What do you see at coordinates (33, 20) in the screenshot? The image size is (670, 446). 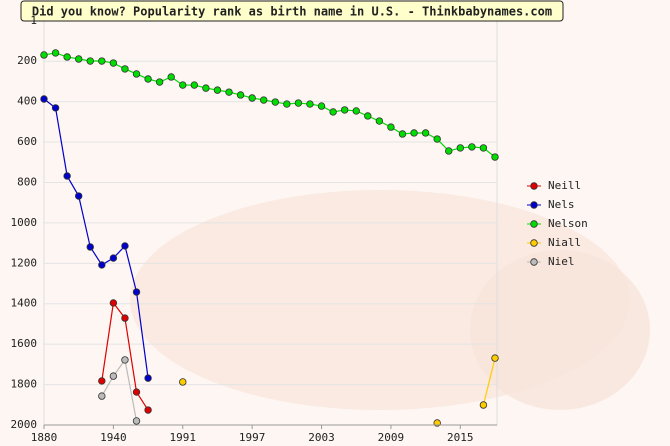 I see `y-tick-label: 1` at bounding box center [33, 20].